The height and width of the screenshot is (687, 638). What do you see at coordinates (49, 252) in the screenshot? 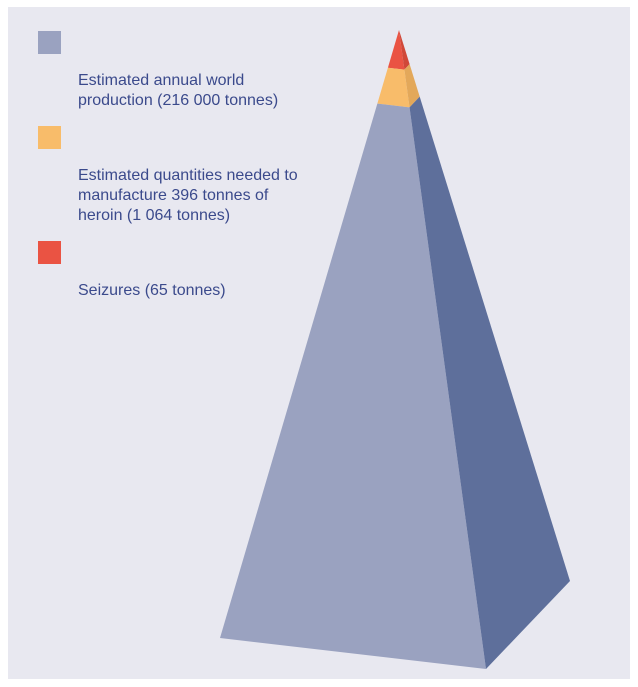
I see `legend-swatch-seizures` at bounding box center [49, 252].